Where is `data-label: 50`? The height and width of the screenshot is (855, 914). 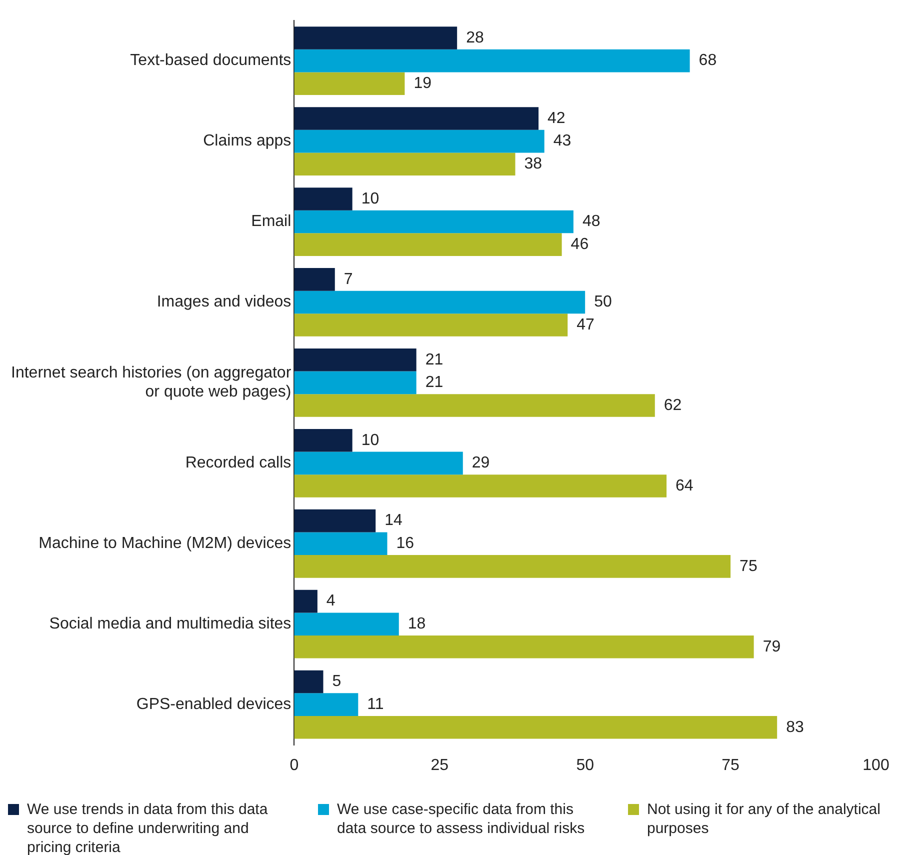
data-label: 50 is located at coordinates (603, 302).